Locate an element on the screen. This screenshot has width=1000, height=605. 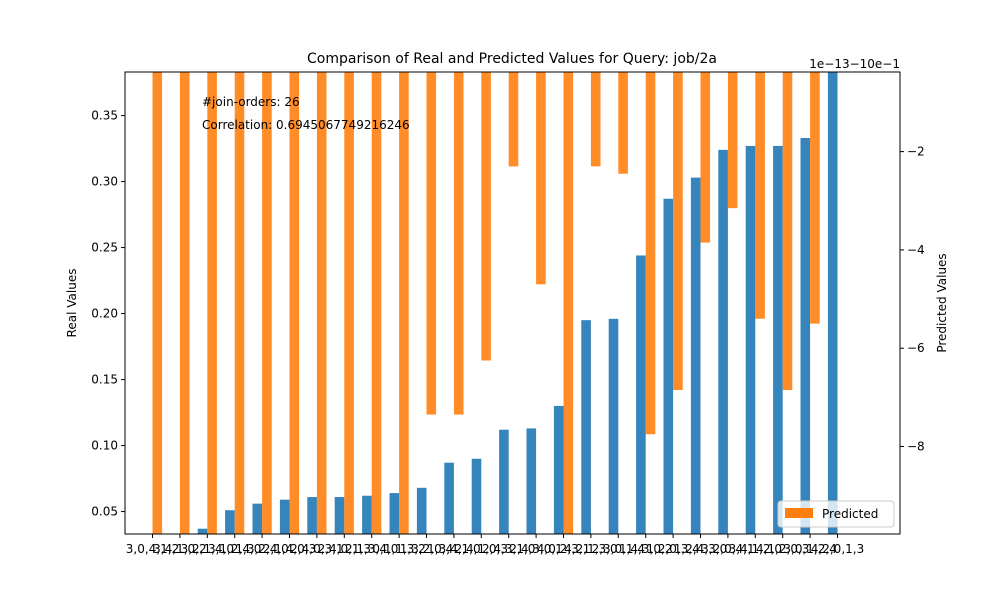
x-tick-label: 3,4,1,2,0 is located at coordinates (755, 549).